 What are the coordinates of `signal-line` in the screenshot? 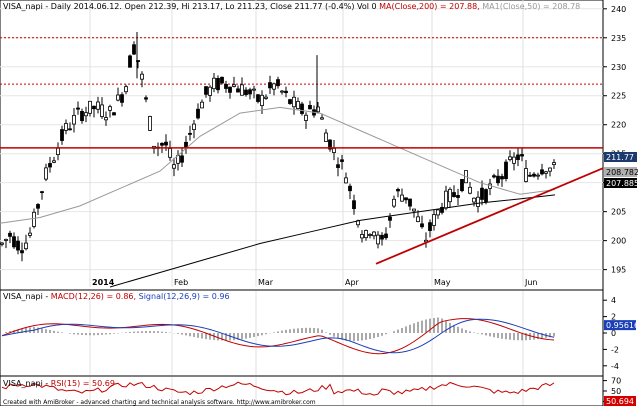 It's located at (278, 336).